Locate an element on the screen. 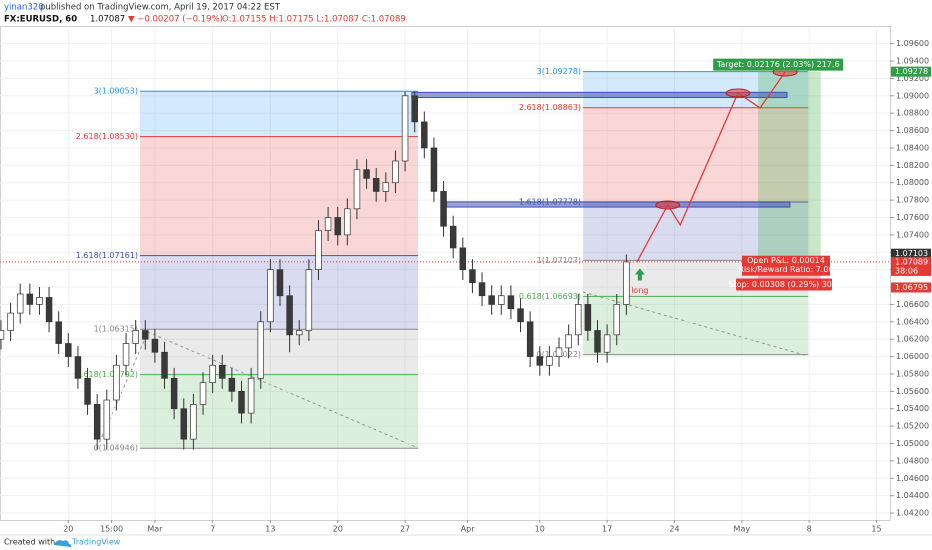 The height and width of the screenshot is (550, 932). price-label: 1.07089 is located at coordinates (911, 261).